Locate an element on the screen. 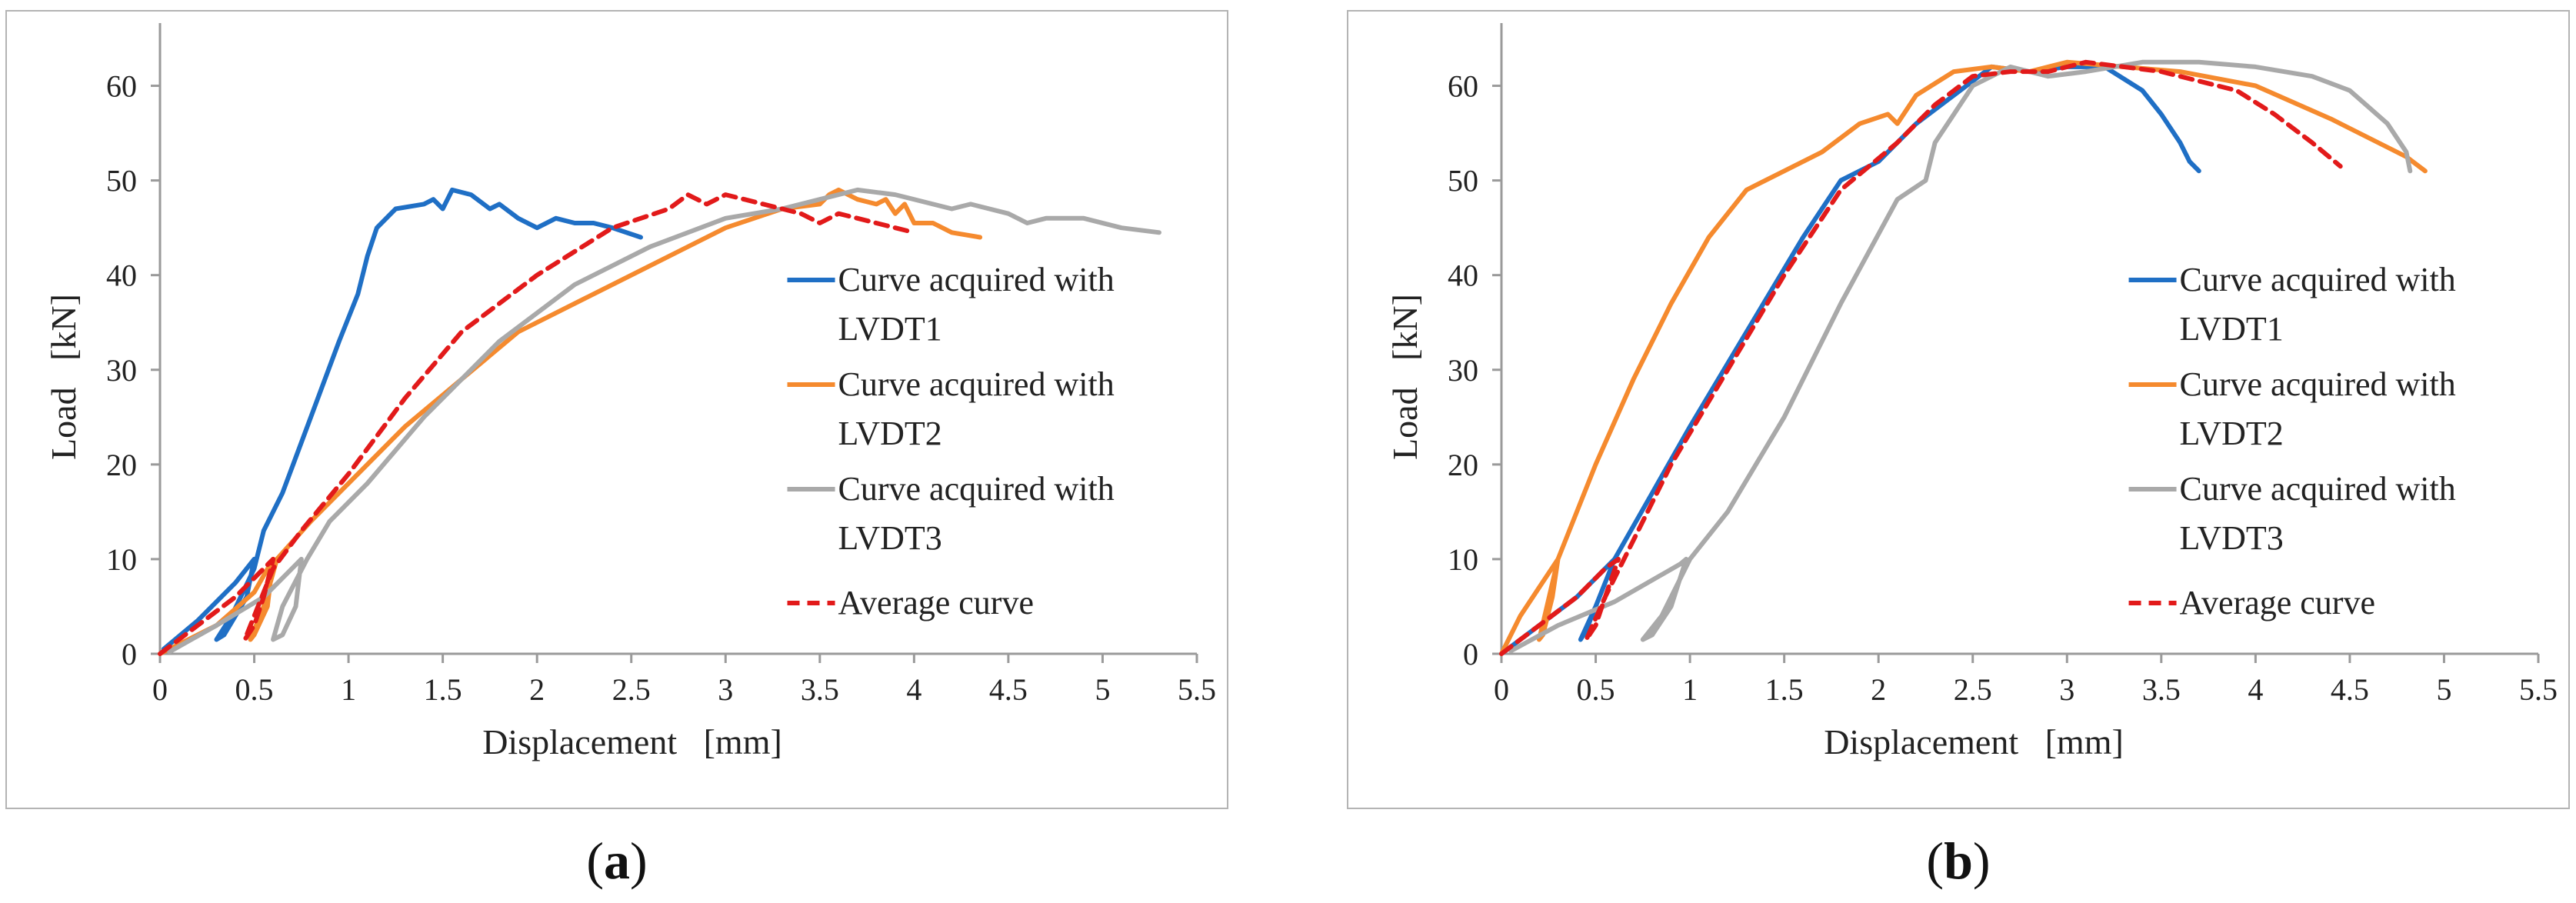  chart-a-legend-entry-4-line1: Average curve is located at coordinates (936, 602).